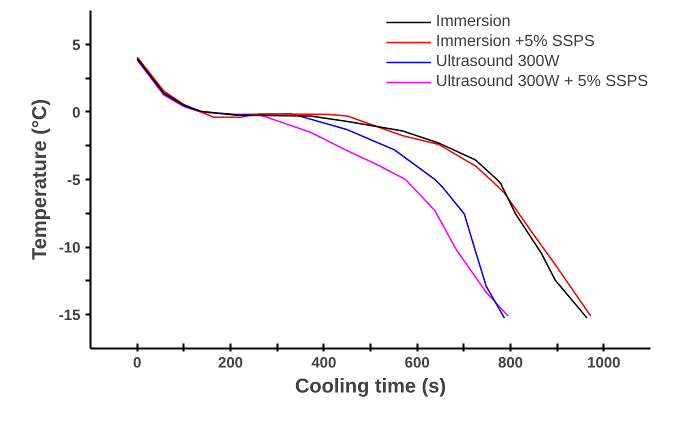 The height and width of the screenshot is (422, 678). Describe the element at coordinates (515, 42) in the screenshot. I see `legend-label: Immersion +5% SSPS` at that location.